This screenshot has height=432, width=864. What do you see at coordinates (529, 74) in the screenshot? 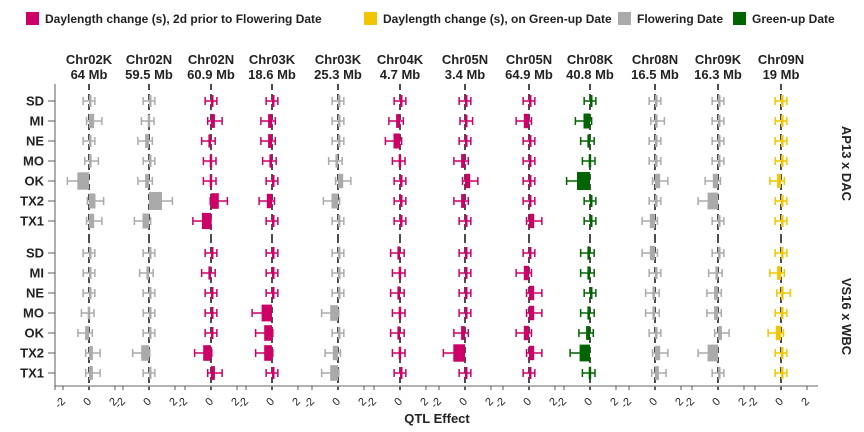
I see `panel-pos-label: 64.9 Mb` at bounding box center [529, 74].